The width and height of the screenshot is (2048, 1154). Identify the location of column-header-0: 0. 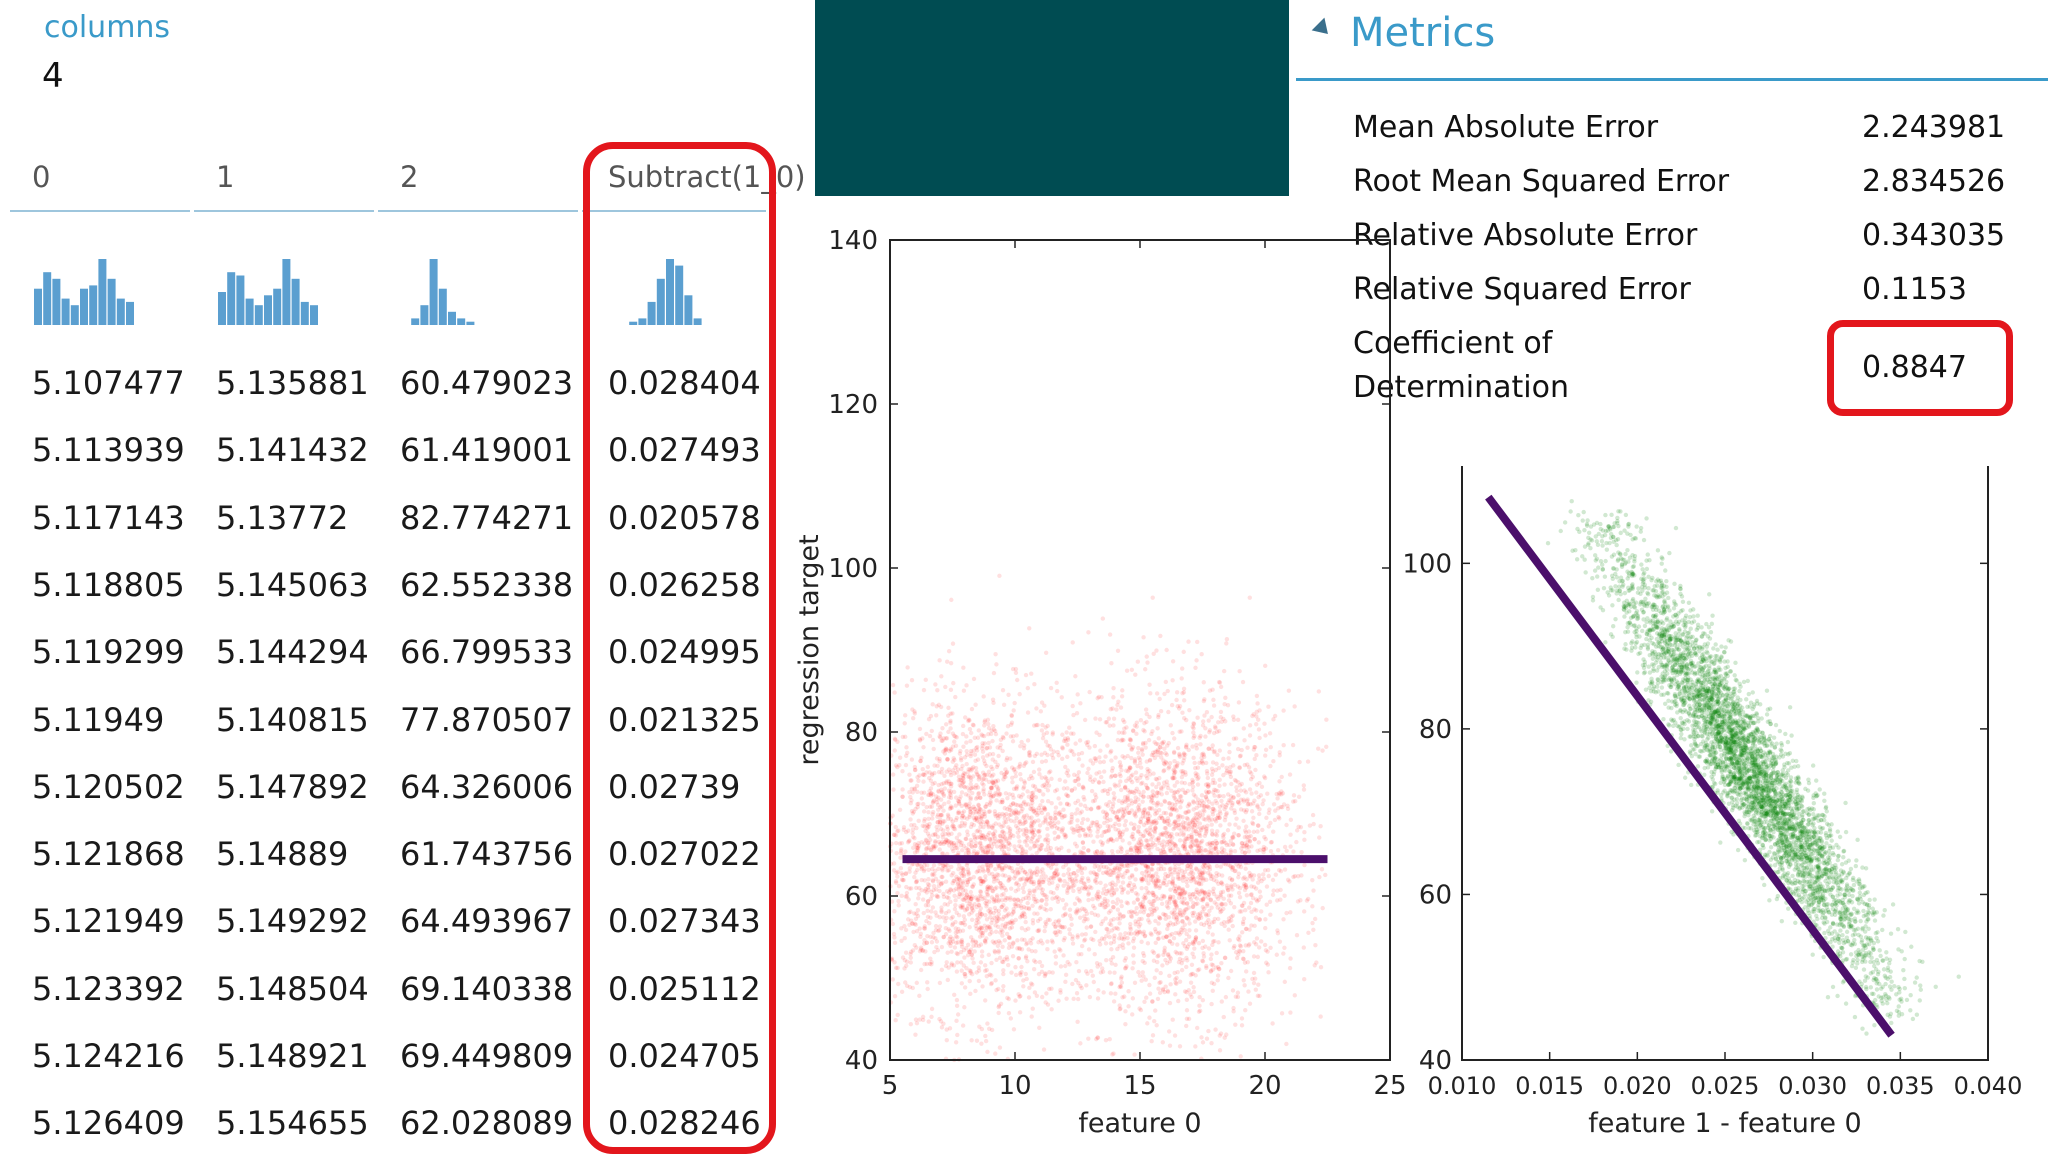
(41, 177).